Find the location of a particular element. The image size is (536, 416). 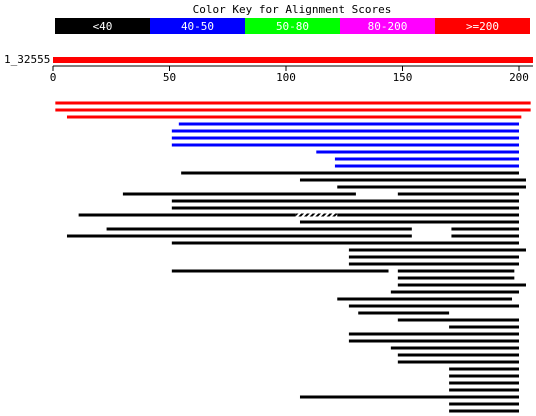

hit-gap is located at coordinates (316, 215).